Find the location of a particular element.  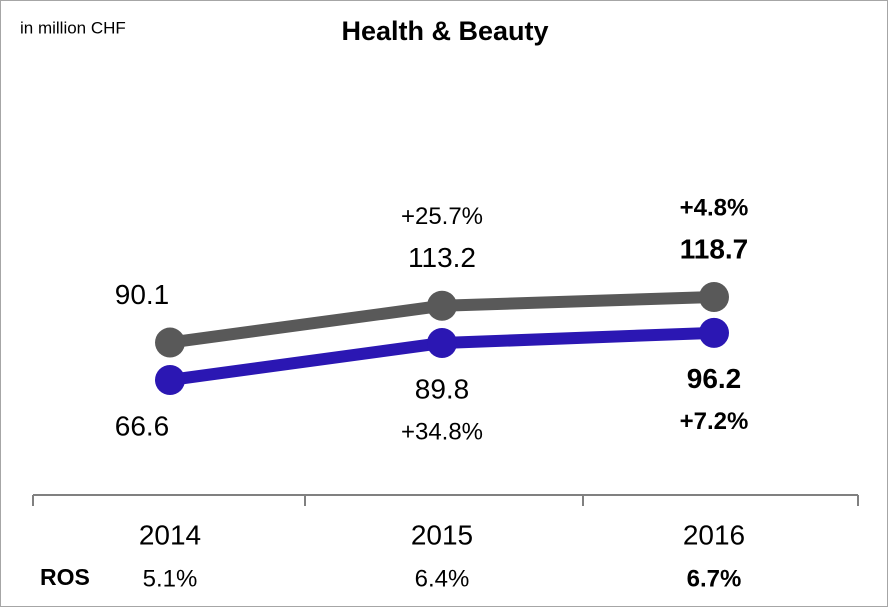

data-label: 90.1 is located at coordinates (142, 294).